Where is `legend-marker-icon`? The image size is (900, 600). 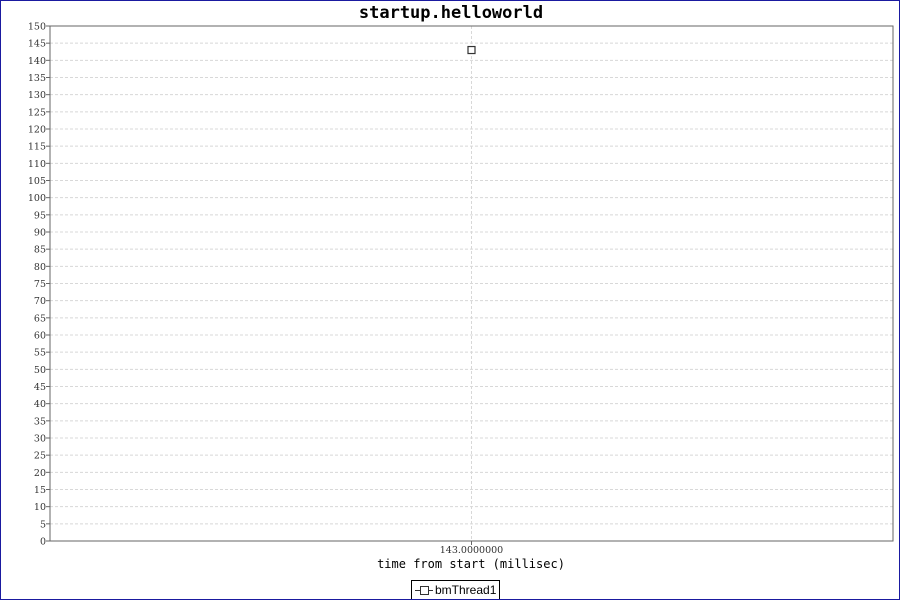 legend-marker-icon is located at coordinates (424, 590).